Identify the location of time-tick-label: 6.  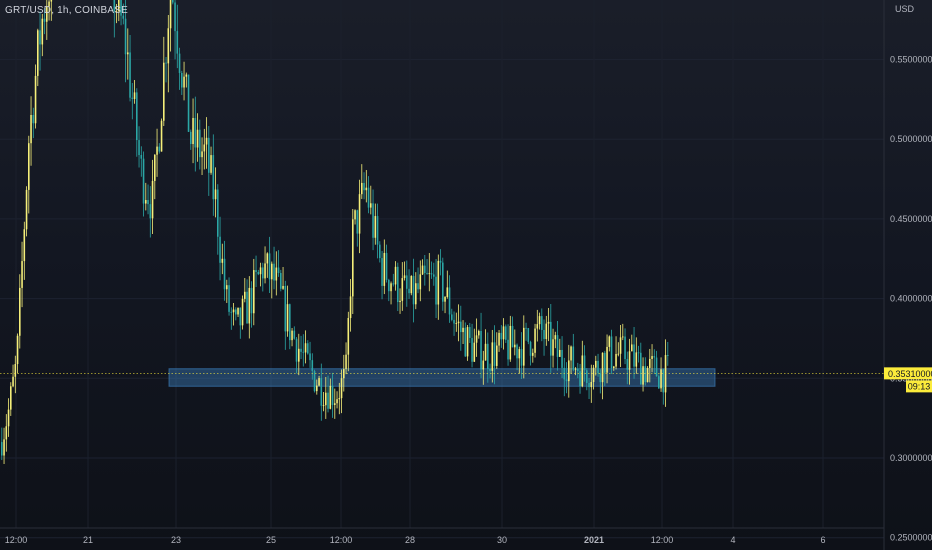
(822, 540).